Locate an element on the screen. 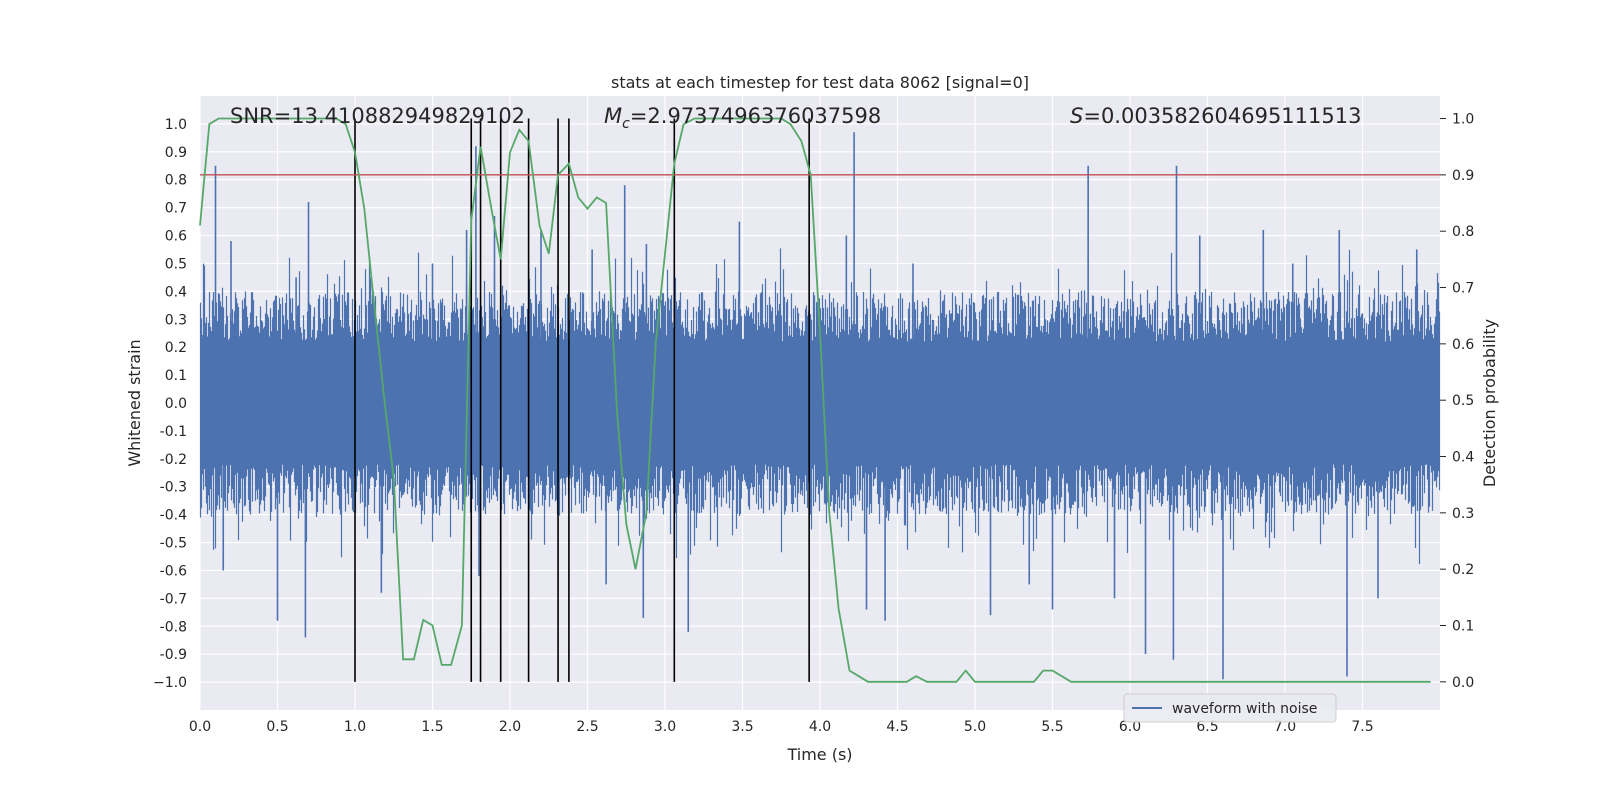  y-tick-label: 0.5 is located at coordinates (176, 264).